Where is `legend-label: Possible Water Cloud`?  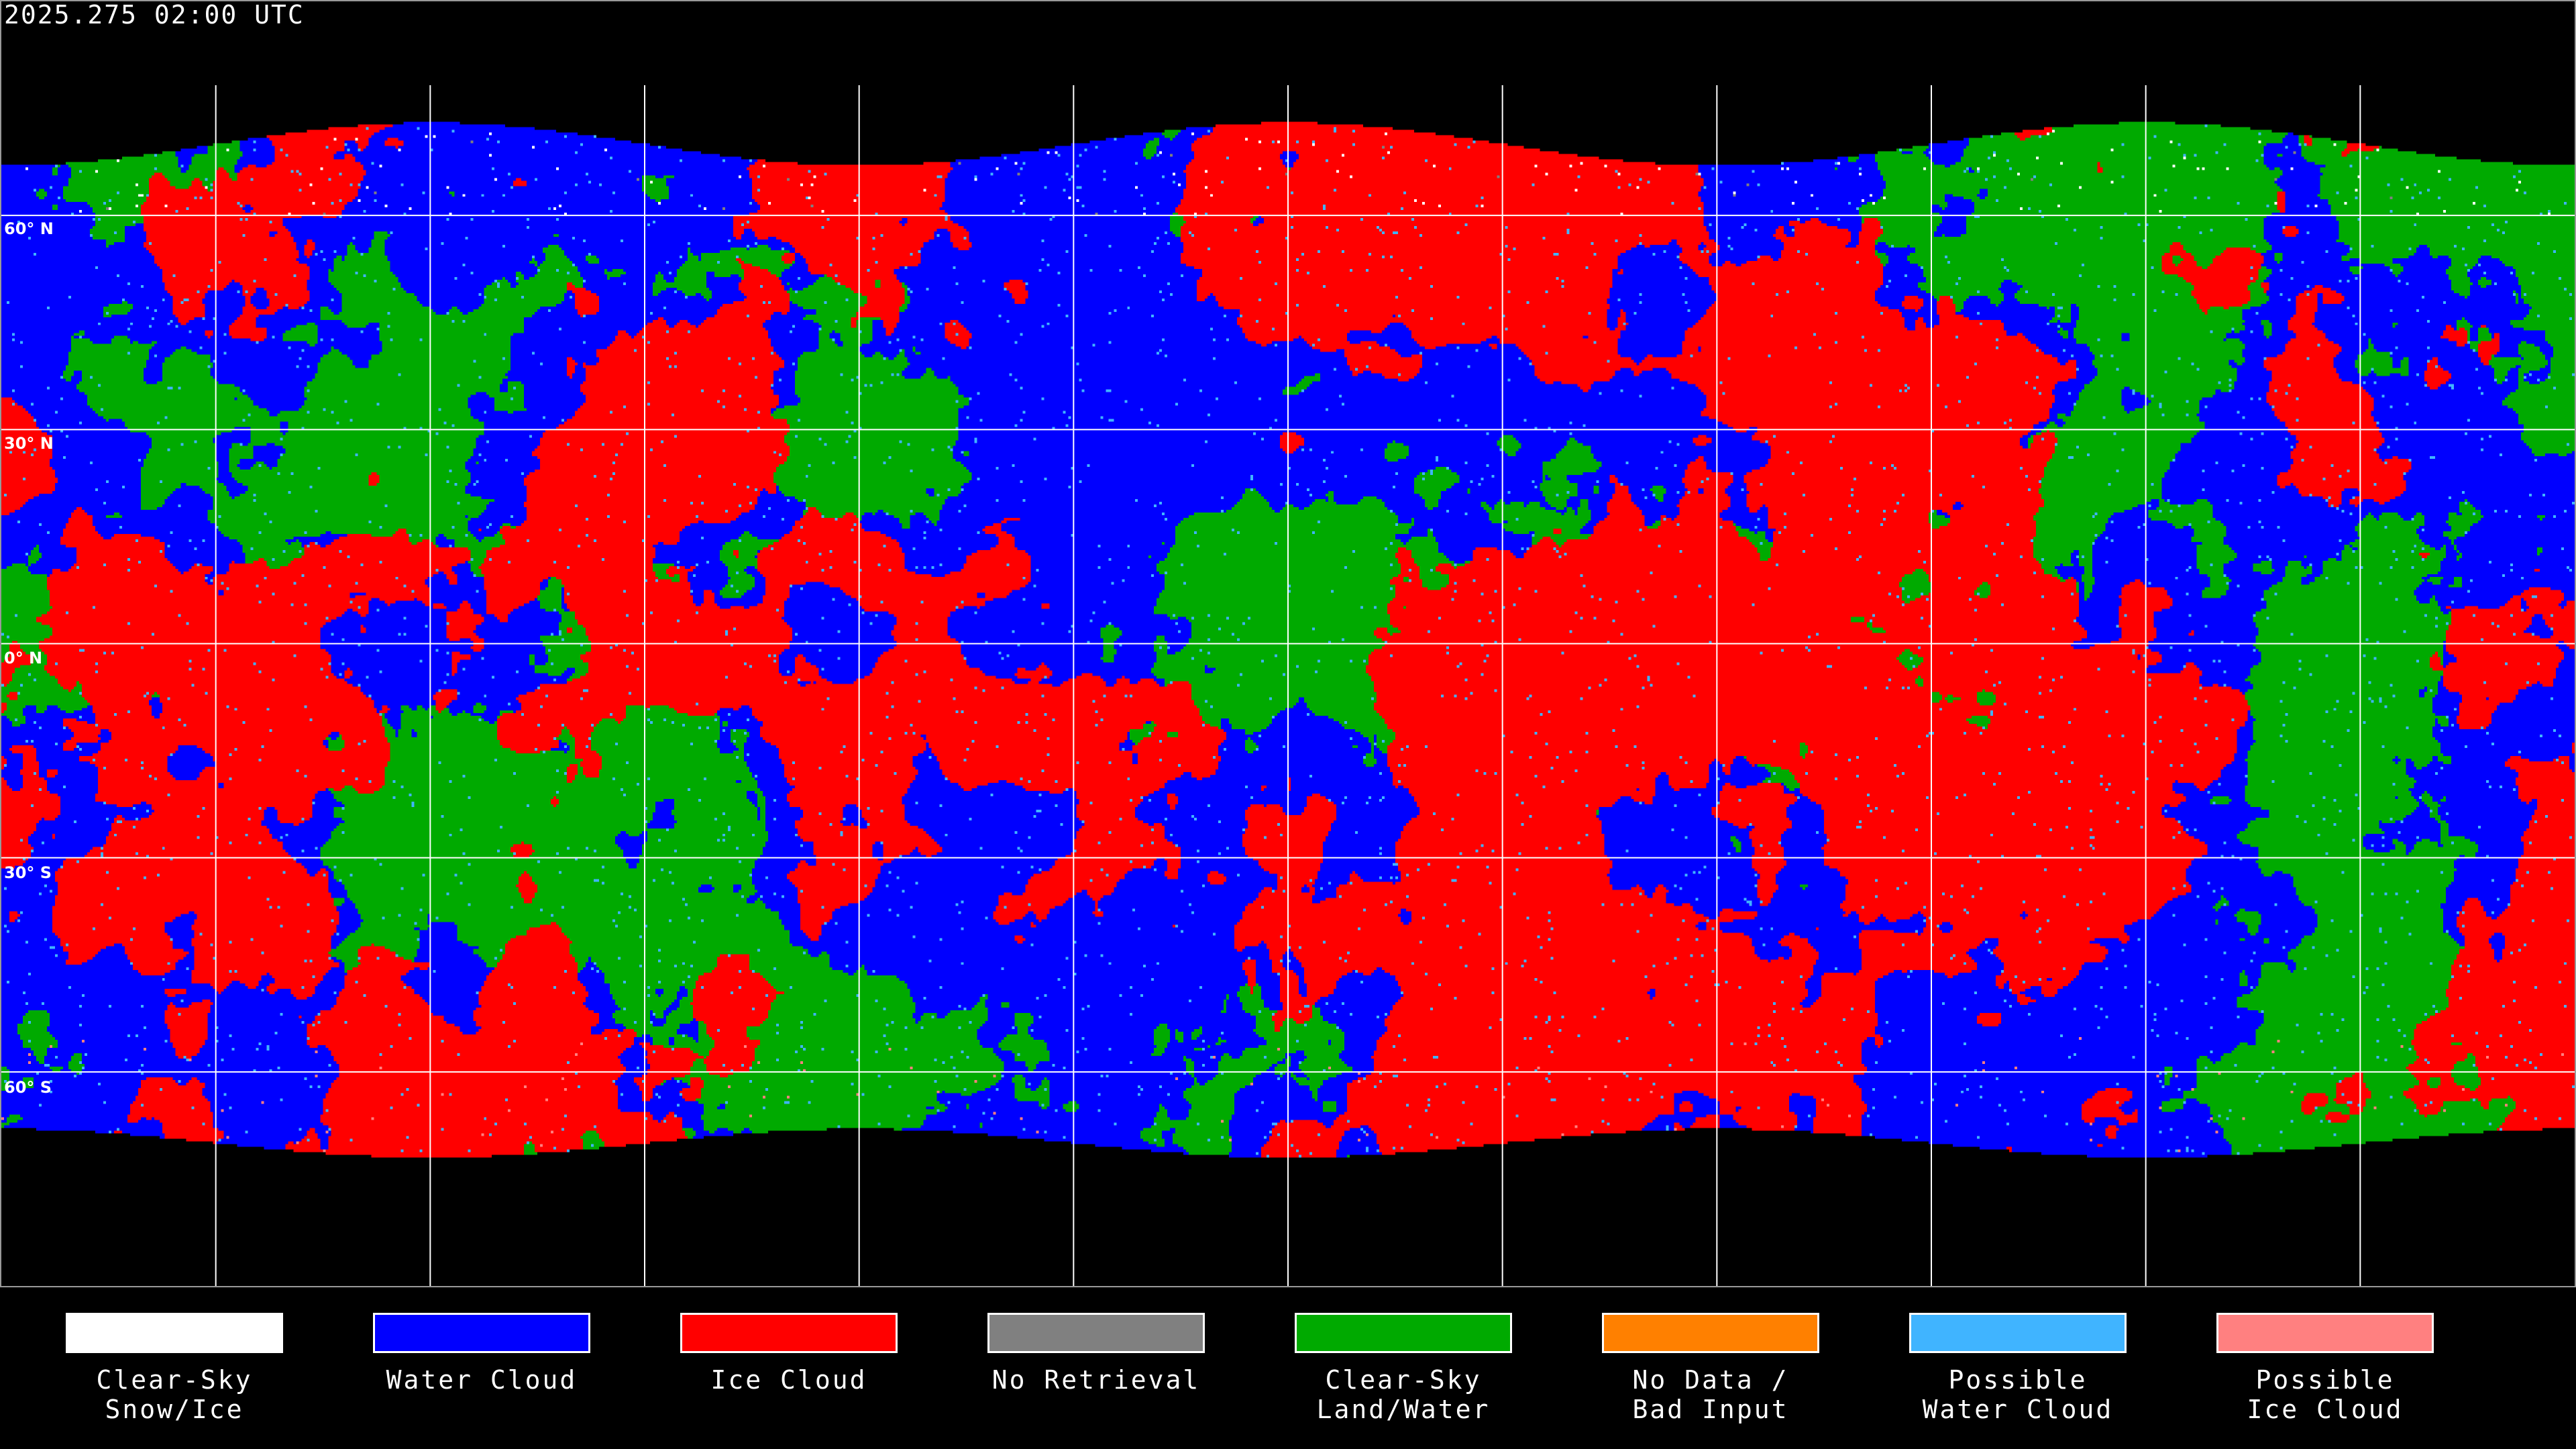 legend-label: Possible Water Cloud is located at coordinates (2018, 1394).